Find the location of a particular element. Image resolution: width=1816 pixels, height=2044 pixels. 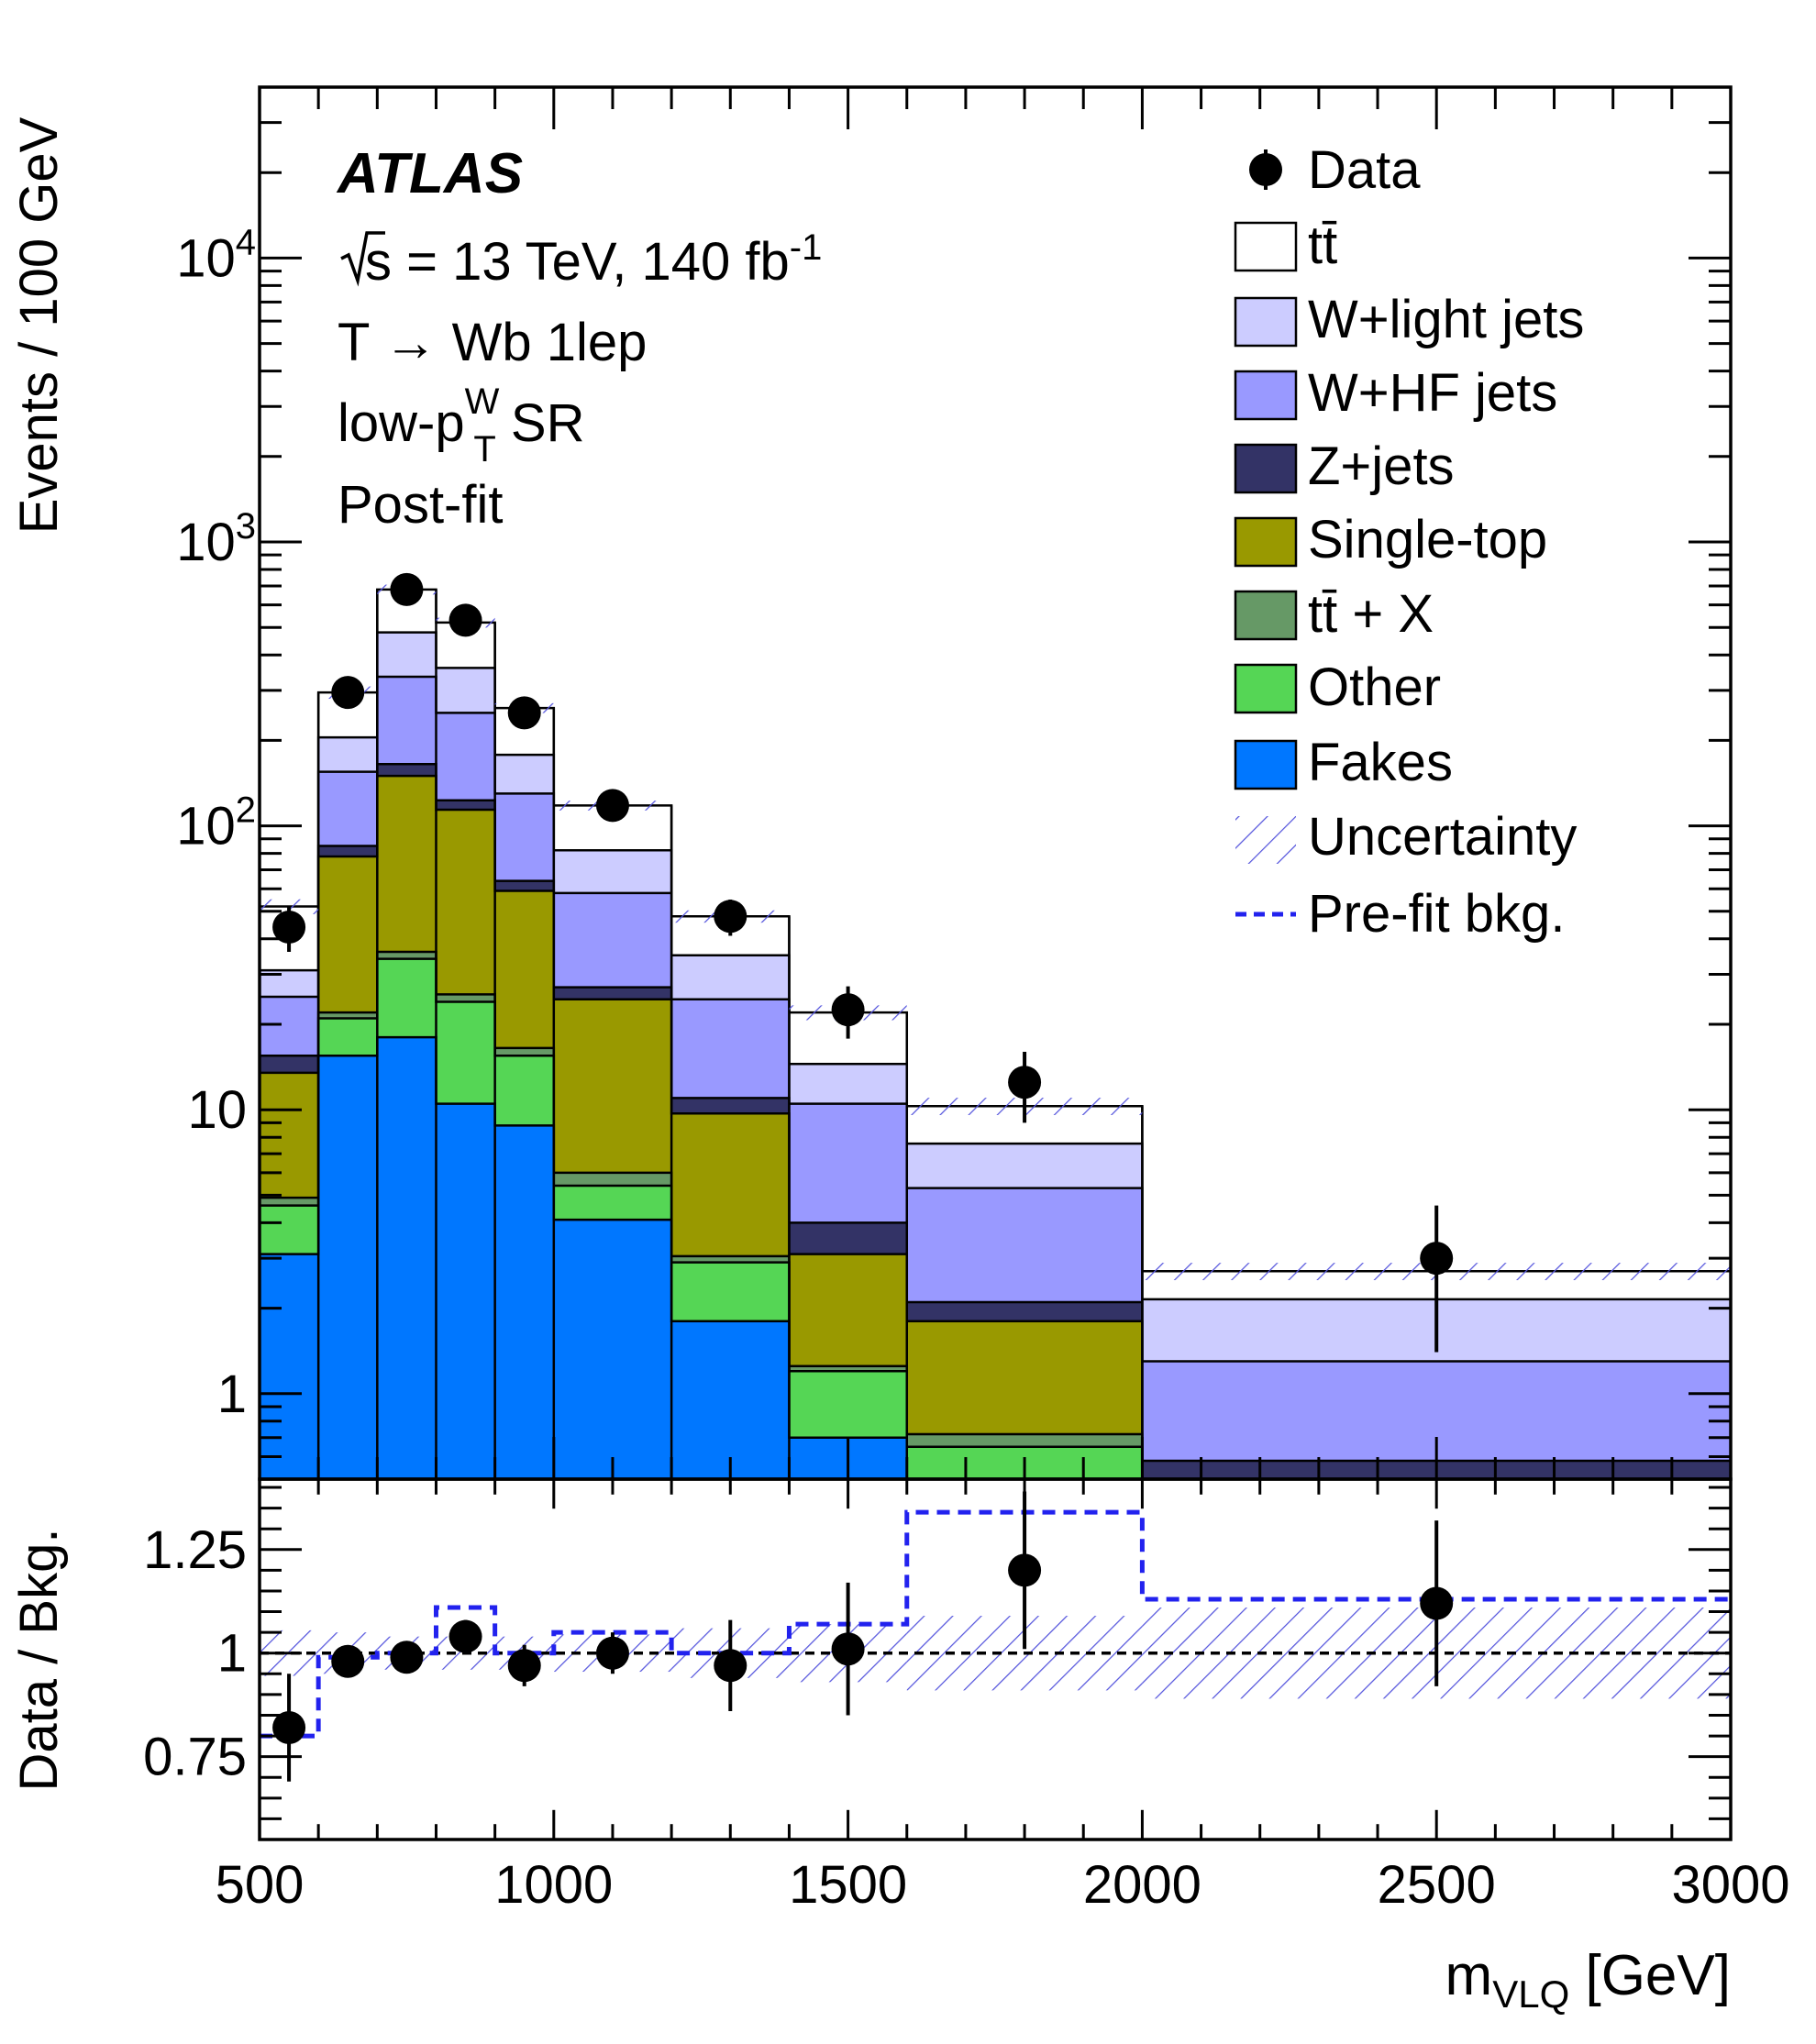

svg-text: Other is located at coordinates (1374, 687).